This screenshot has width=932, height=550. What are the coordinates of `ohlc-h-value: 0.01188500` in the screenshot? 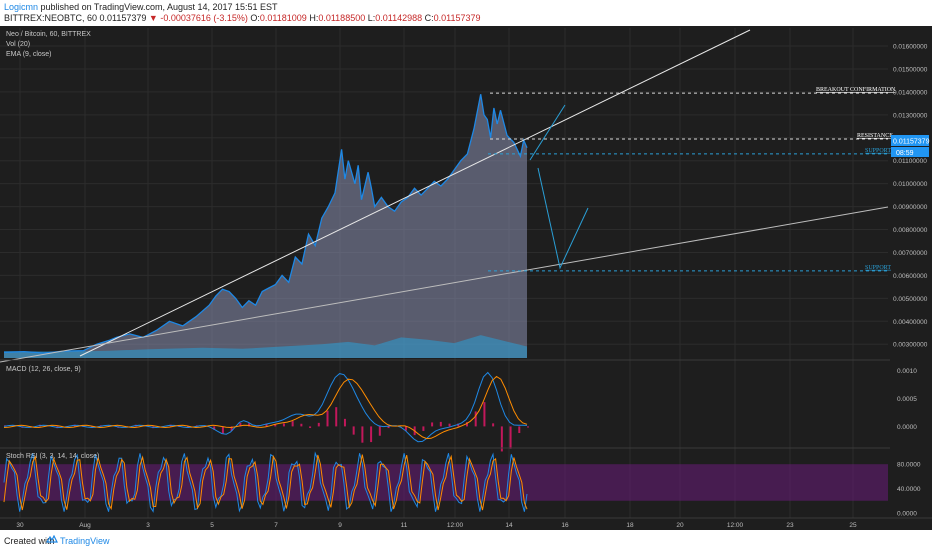 It's located at (342, 18).